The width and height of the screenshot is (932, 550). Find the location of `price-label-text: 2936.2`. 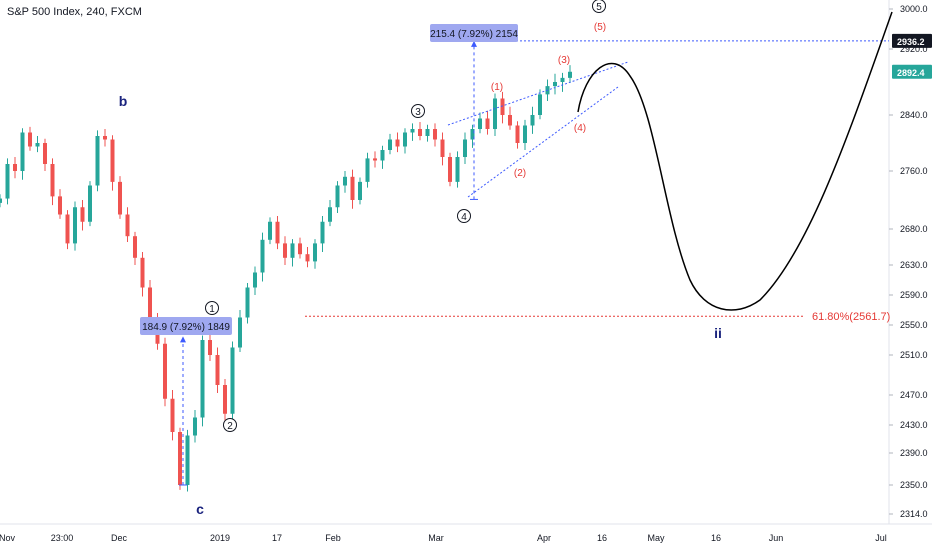

price-label-text: 2936.2 is located at coordinates (911, 42).